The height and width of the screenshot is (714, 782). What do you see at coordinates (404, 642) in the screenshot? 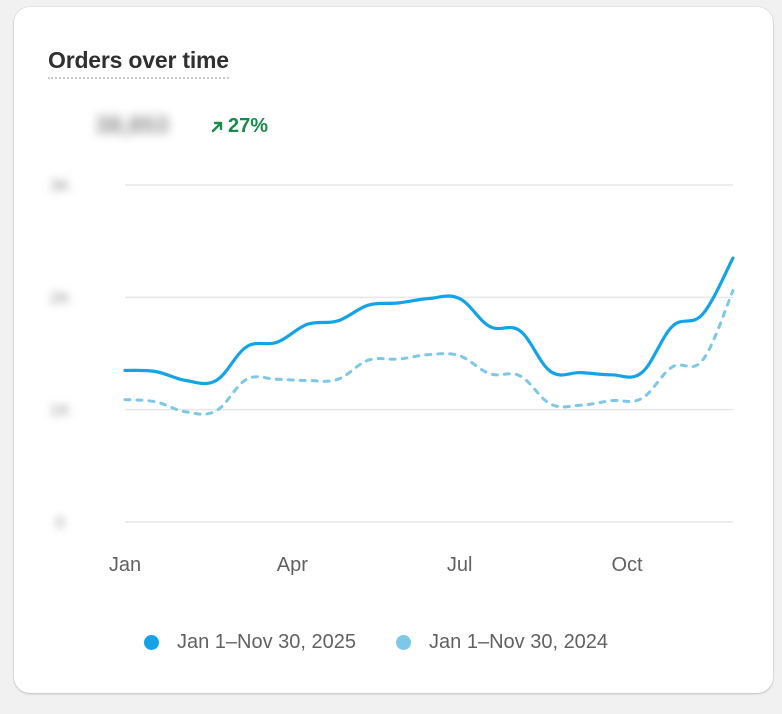
I see `legend-swatch-previous` at bounding box center [404, 642].